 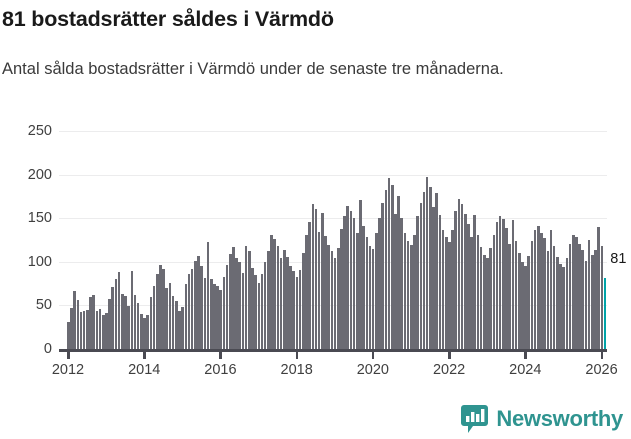 What do you see at coordinates (542, 419) in the screenshot?
I see `newsworthy-logo: Newsworthy` at bounding box center [542, 419].